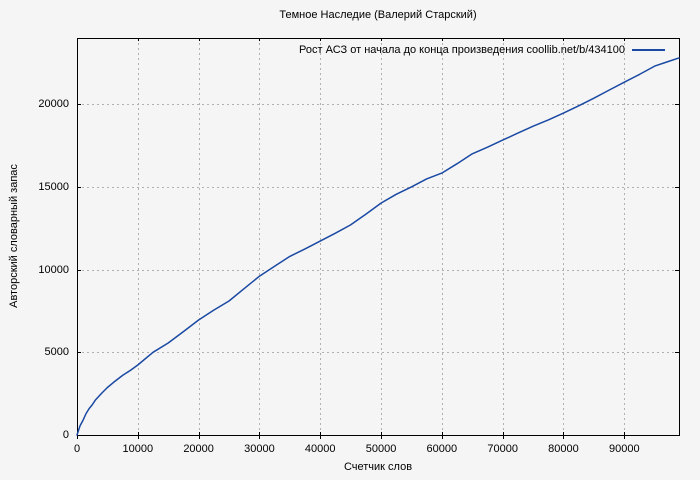 This screenshot has height=480, width=700. Describe the element at coordinates (53, 104) in the screenshot. I see `y-tick-label: 20000` at that location.